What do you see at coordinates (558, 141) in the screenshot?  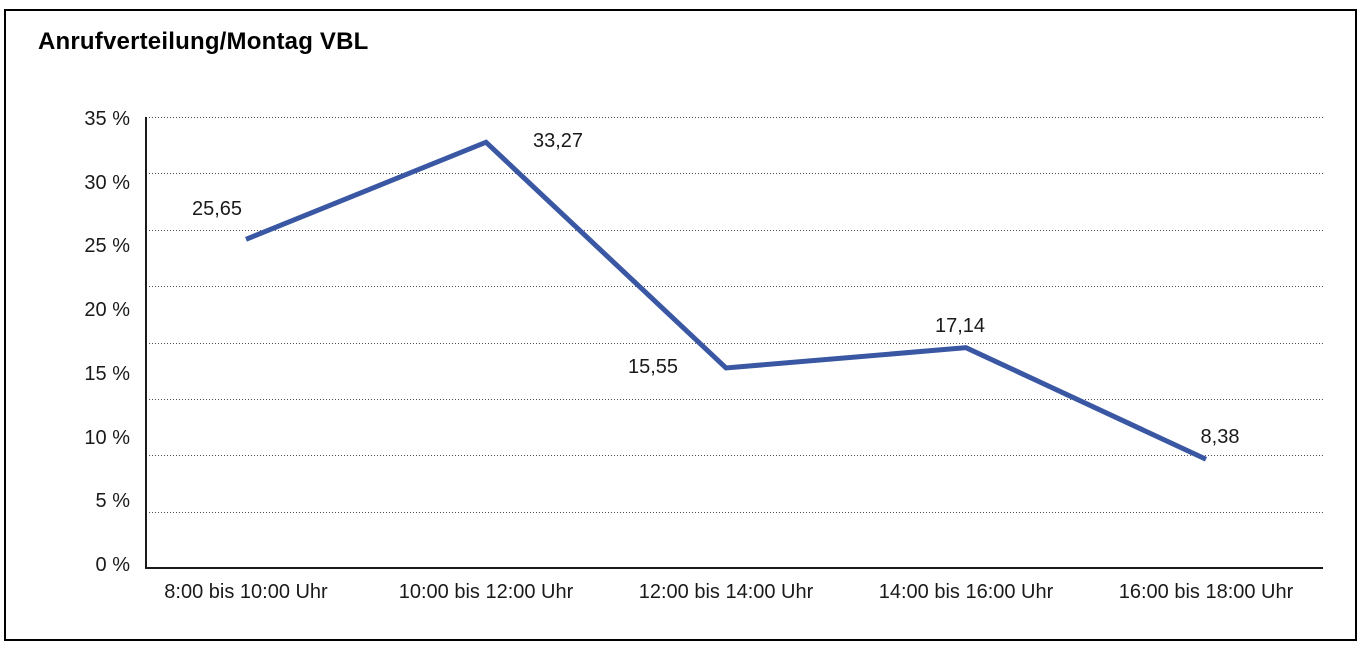 I see `data-point-label: 33,27` at bounding box center [558, 141].